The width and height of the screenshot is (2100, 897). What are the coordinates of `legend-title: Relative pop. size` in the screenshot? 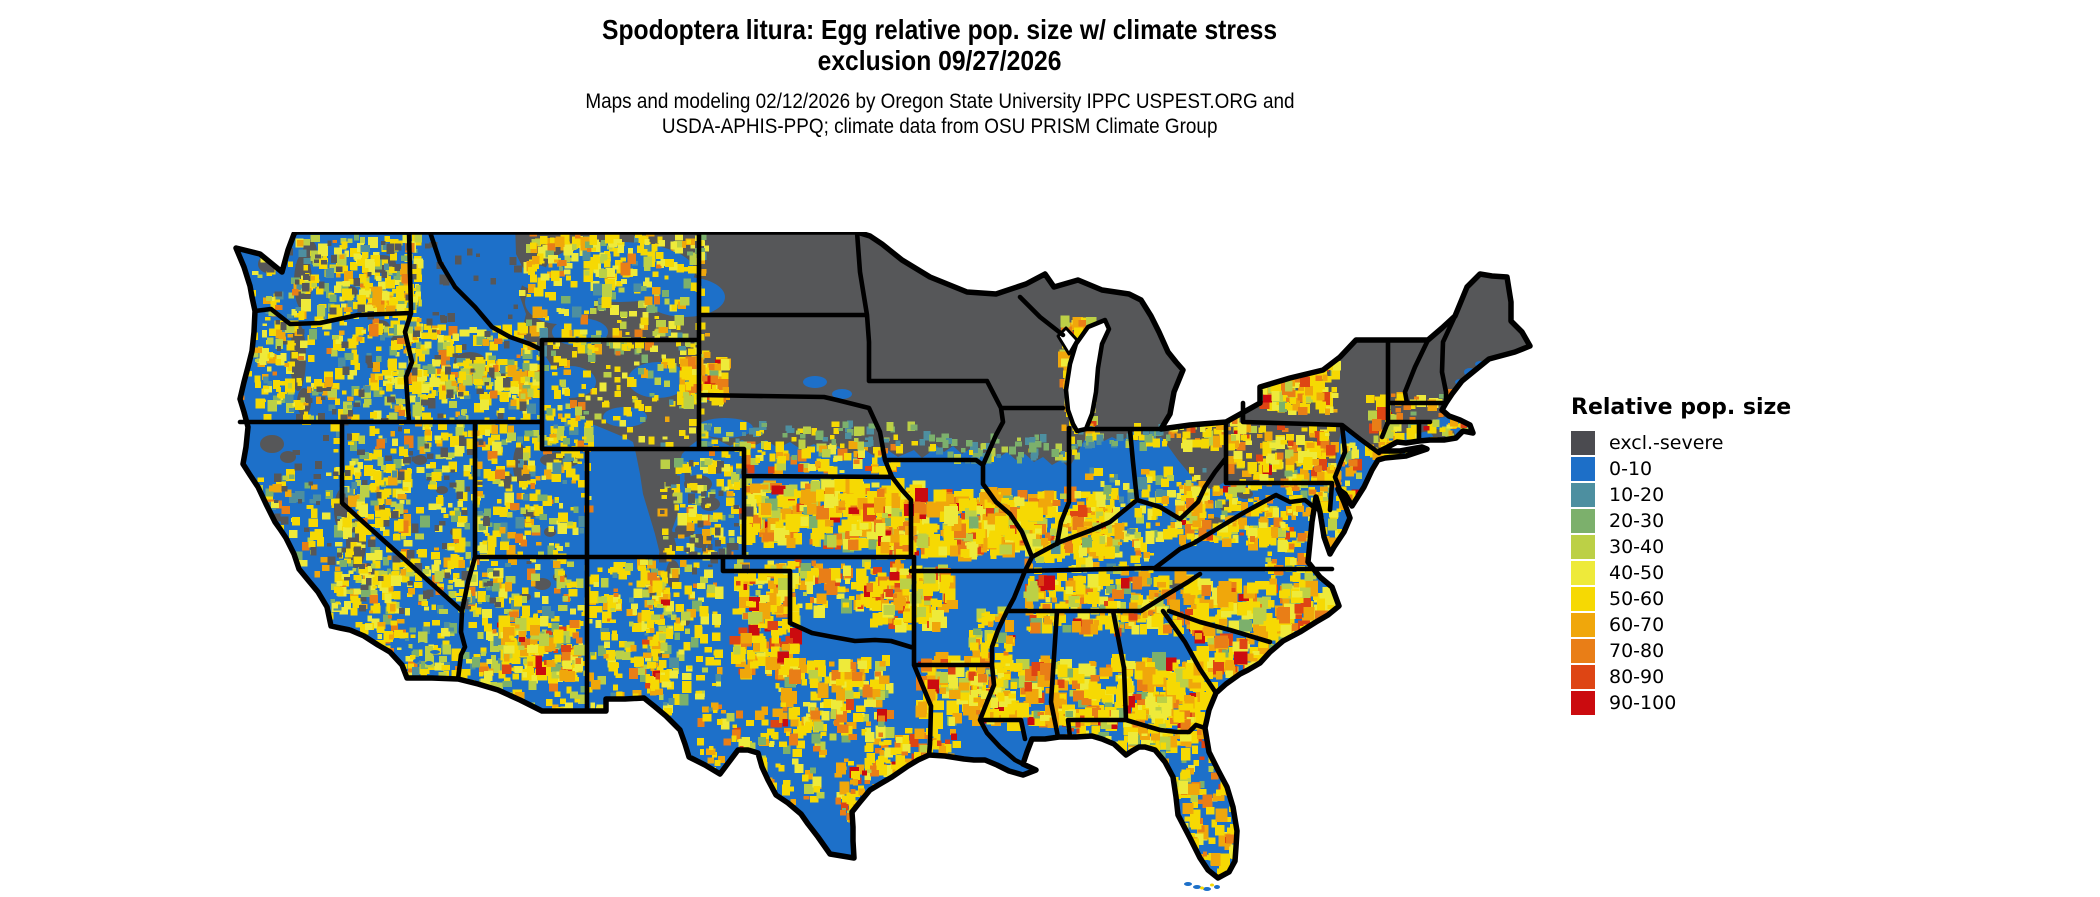 It's located at (1681, 407).